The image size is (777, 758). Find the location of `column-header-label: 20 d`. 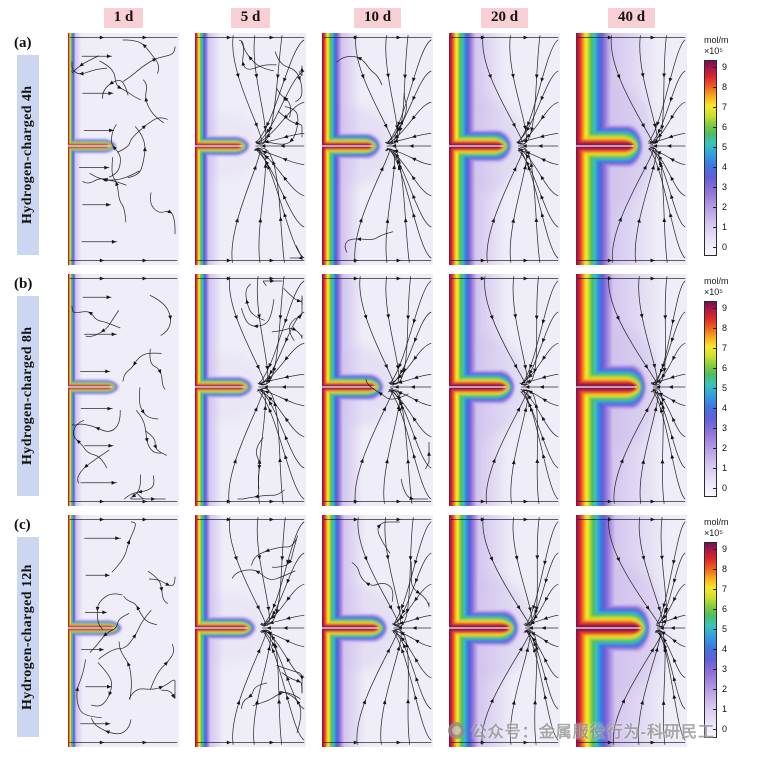

column-header-label: 20 d is located at coordinates (504, 18).